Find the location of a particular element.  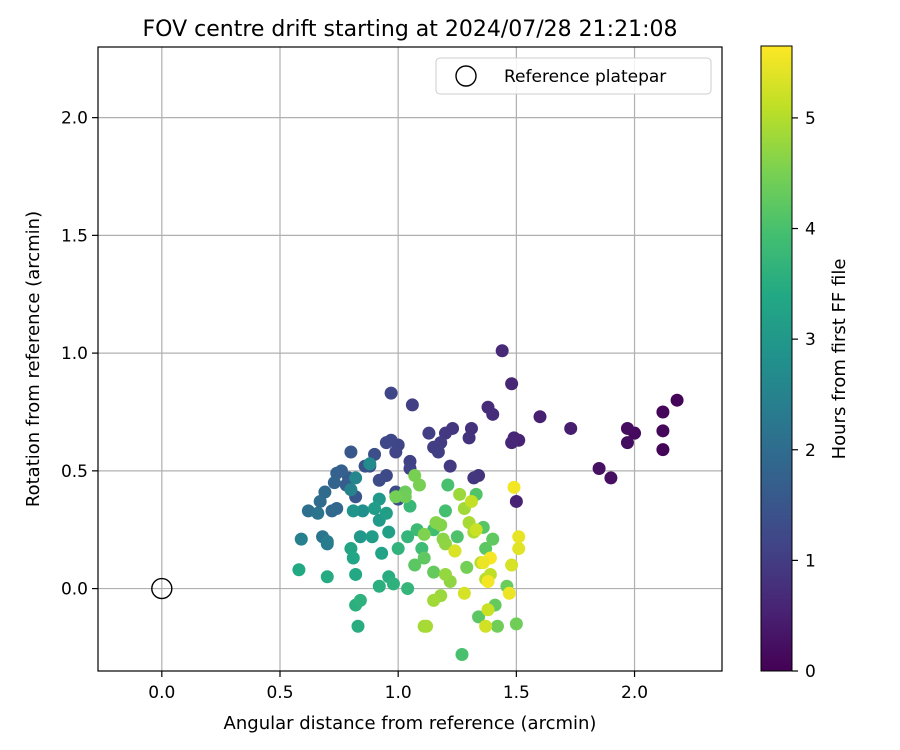

colorbar is located at coordinates (776, 358).